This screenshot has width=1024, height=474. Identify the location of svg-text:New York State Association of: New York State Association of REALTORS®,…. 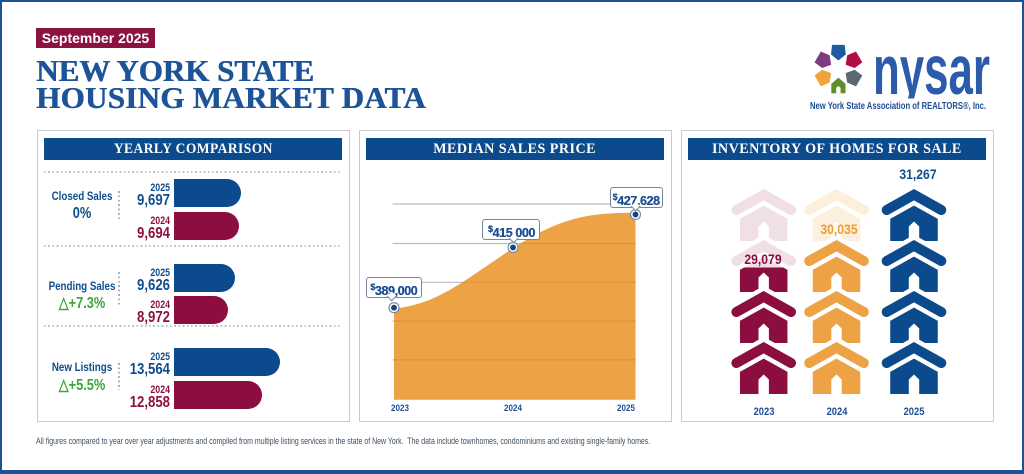
(898, 106).